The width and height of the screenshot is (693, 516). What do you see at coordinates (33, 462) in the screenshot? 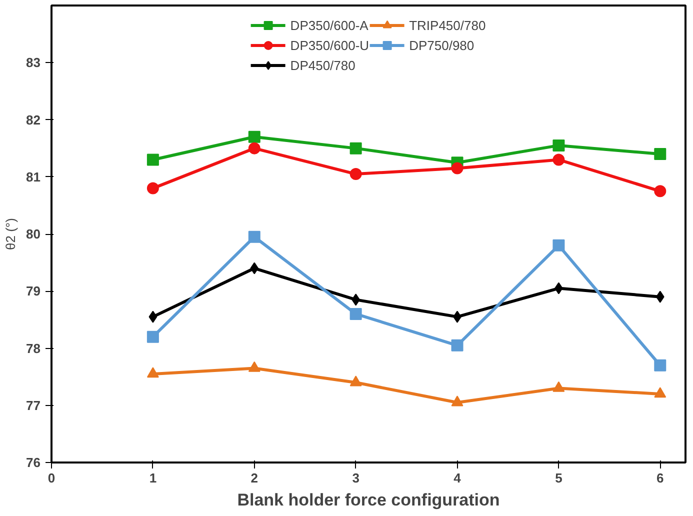
I see `y-tick-label: 76` at bounding box center [33, 462].